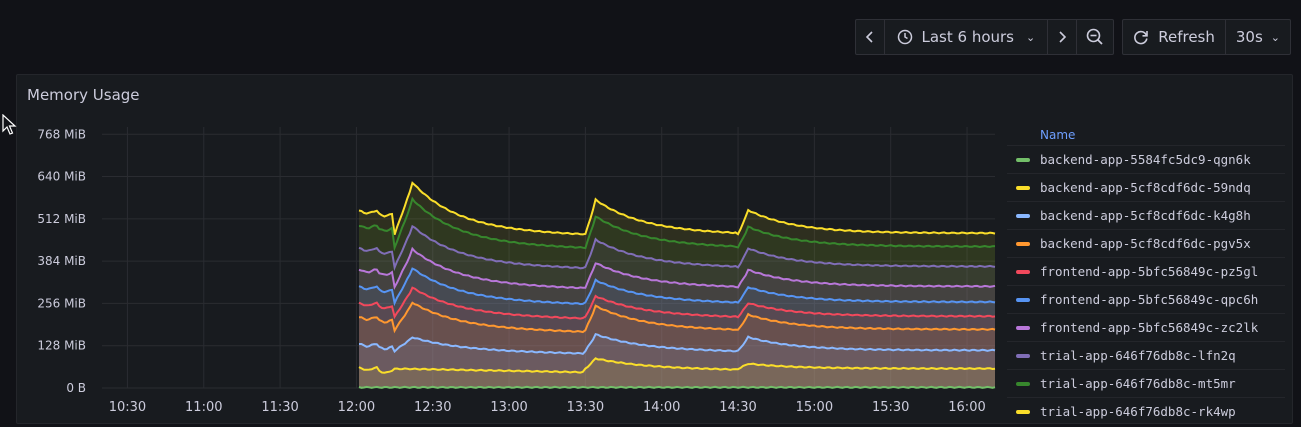 The image size is (1301, 427). What do you see at coordinates (1138, 411) in the screenshot?
I see `legend-label: trial-app-646f76db8c-rk4wp` at bounding box center [1138, 411].